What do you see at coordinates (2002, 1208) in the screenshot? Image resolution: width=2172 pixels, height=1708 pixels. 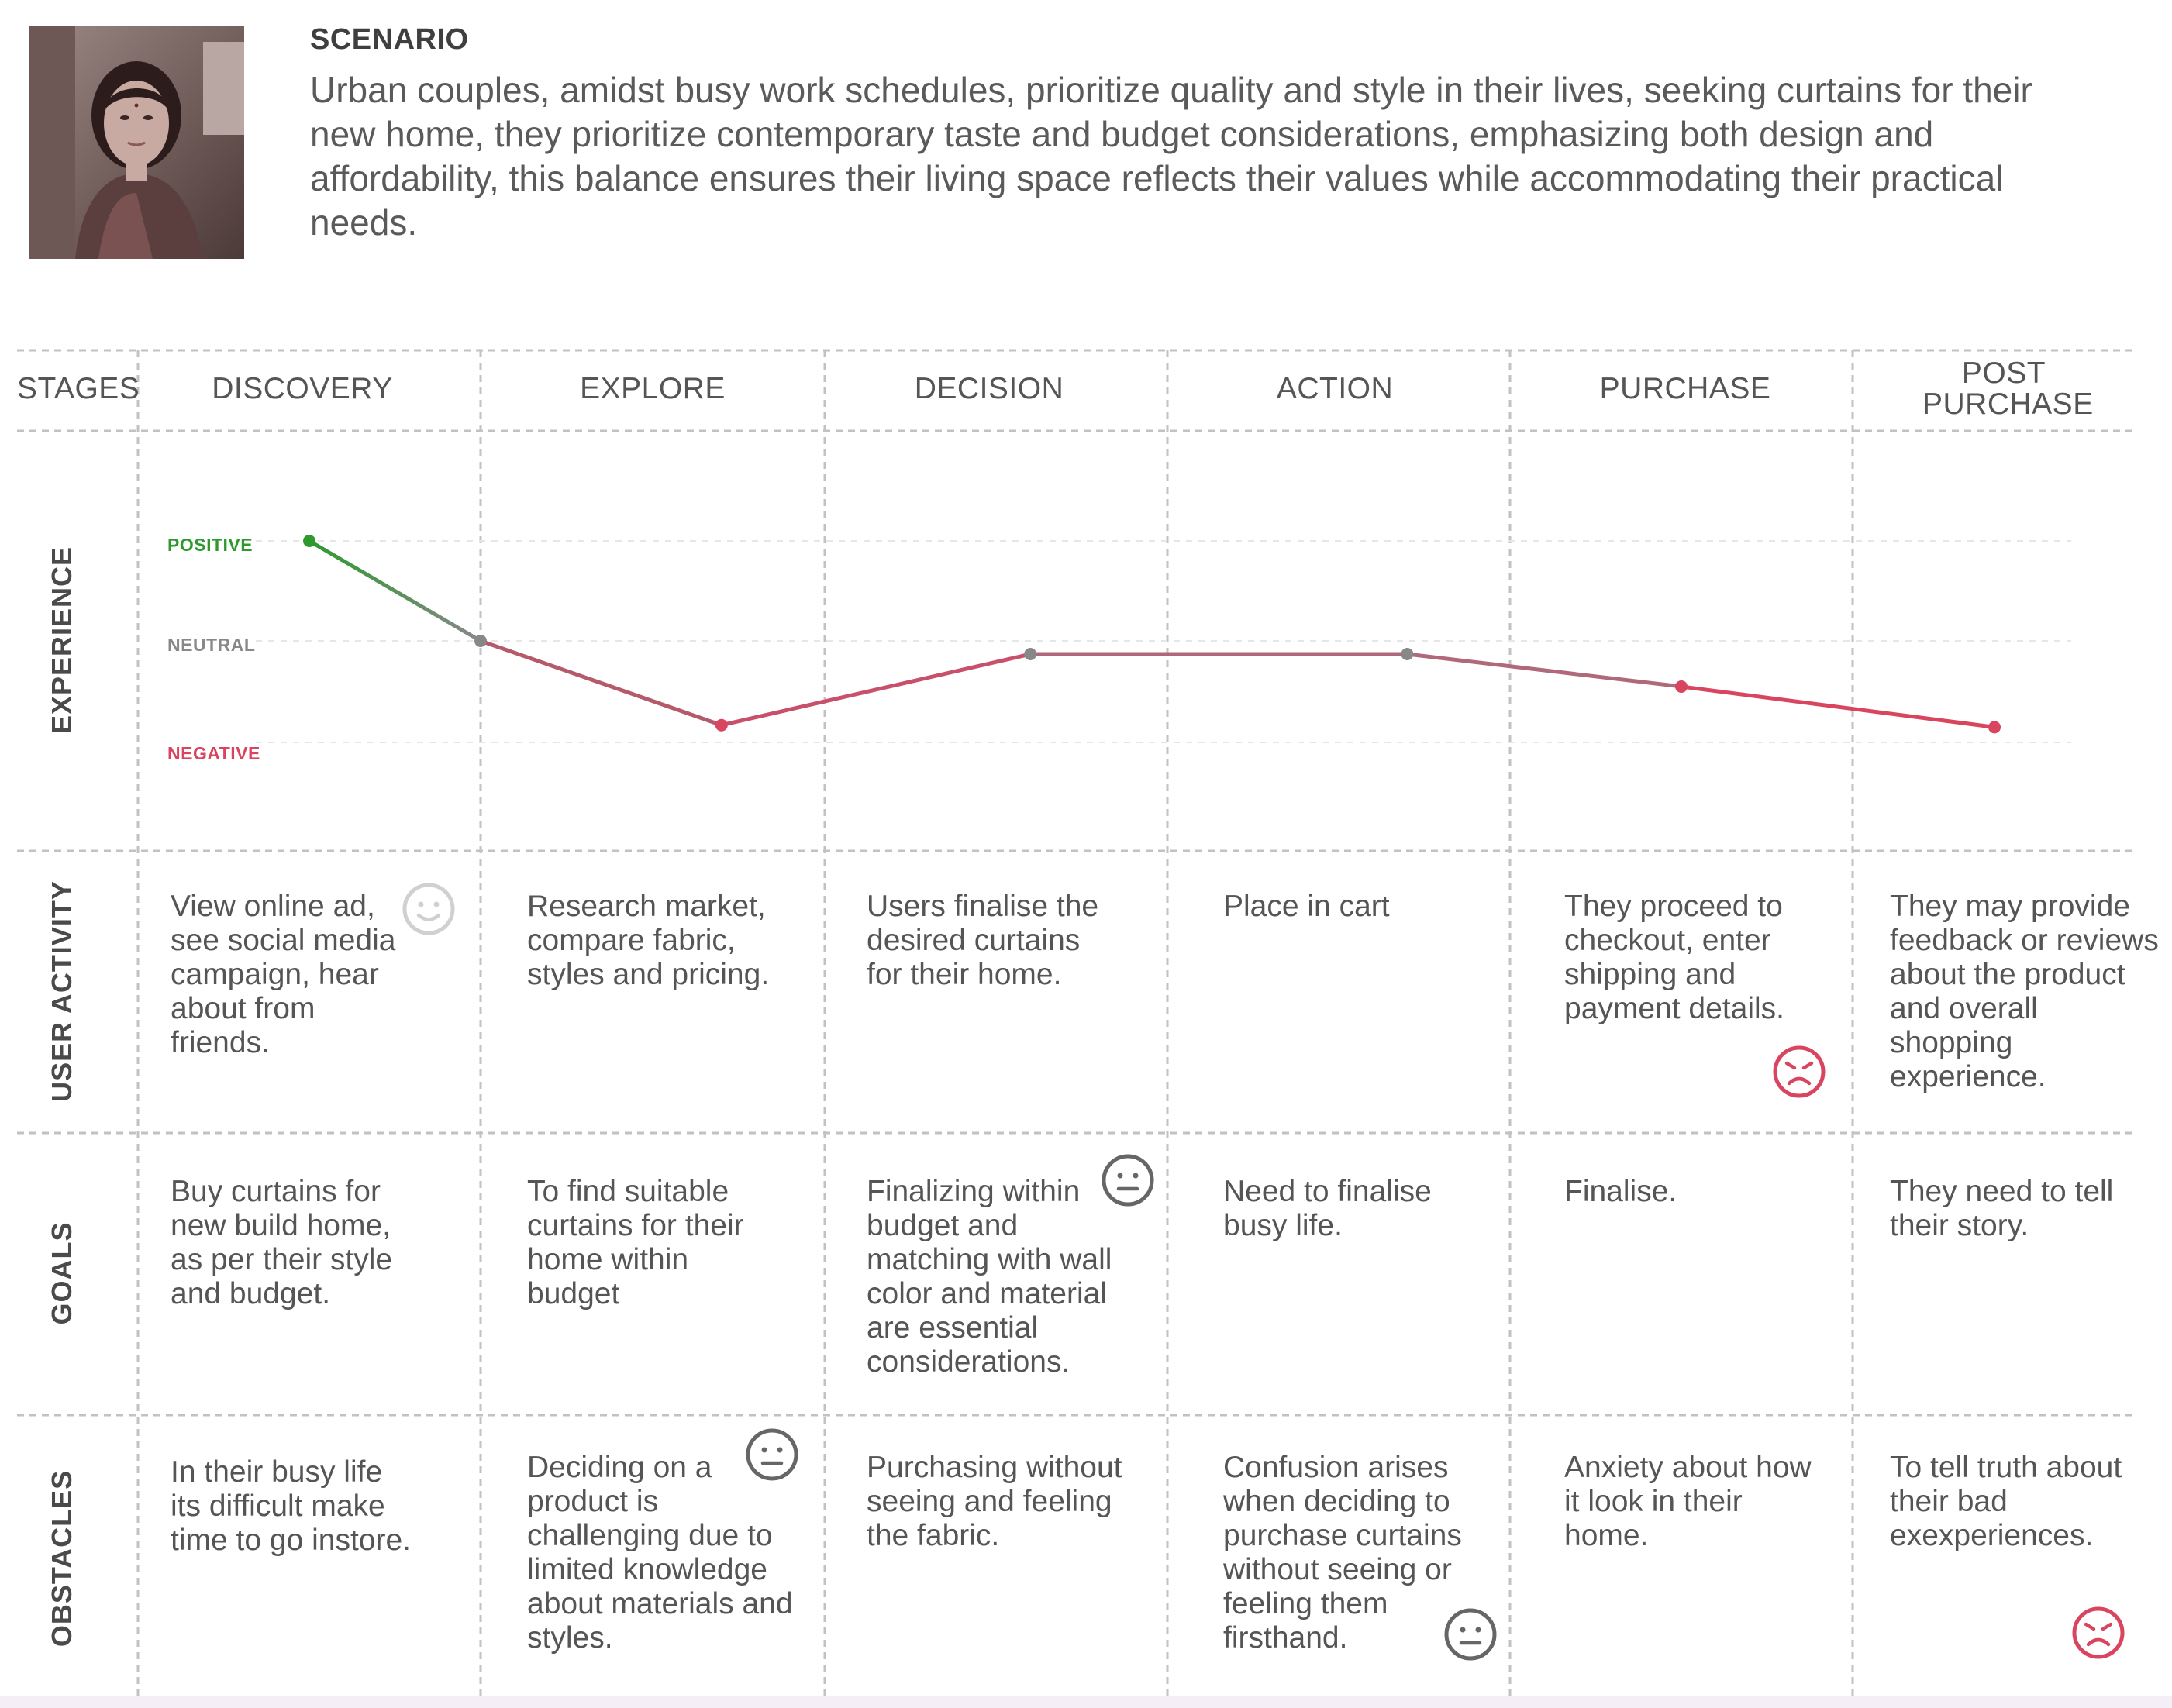 I see `goal-post-purchase: They need to tell their story.` at bounding box center [2002, 1208].